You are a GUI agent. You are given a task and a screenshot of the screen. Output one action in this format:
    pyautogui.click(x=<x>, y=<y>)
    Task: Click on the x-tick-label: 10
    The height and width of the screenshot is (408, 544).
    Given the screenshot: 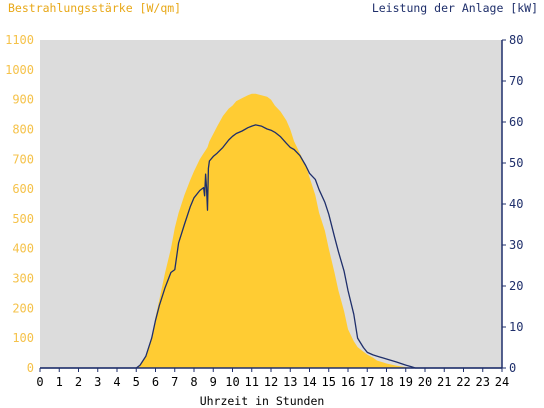 What is the action you would take?
    pyautogui.click(x=232, y=382)
    